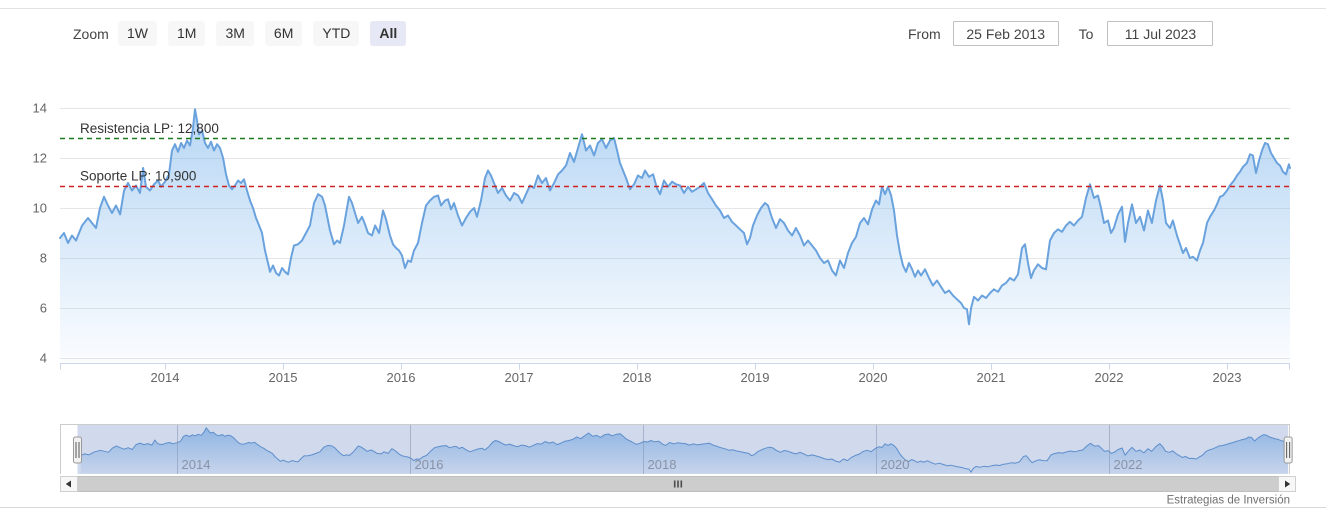 The width and height of the screenshot is (1326, 522). Describe the element at coordinates (991, 377) in the screenshot. I see `x-axis-label: 2021` at that location.